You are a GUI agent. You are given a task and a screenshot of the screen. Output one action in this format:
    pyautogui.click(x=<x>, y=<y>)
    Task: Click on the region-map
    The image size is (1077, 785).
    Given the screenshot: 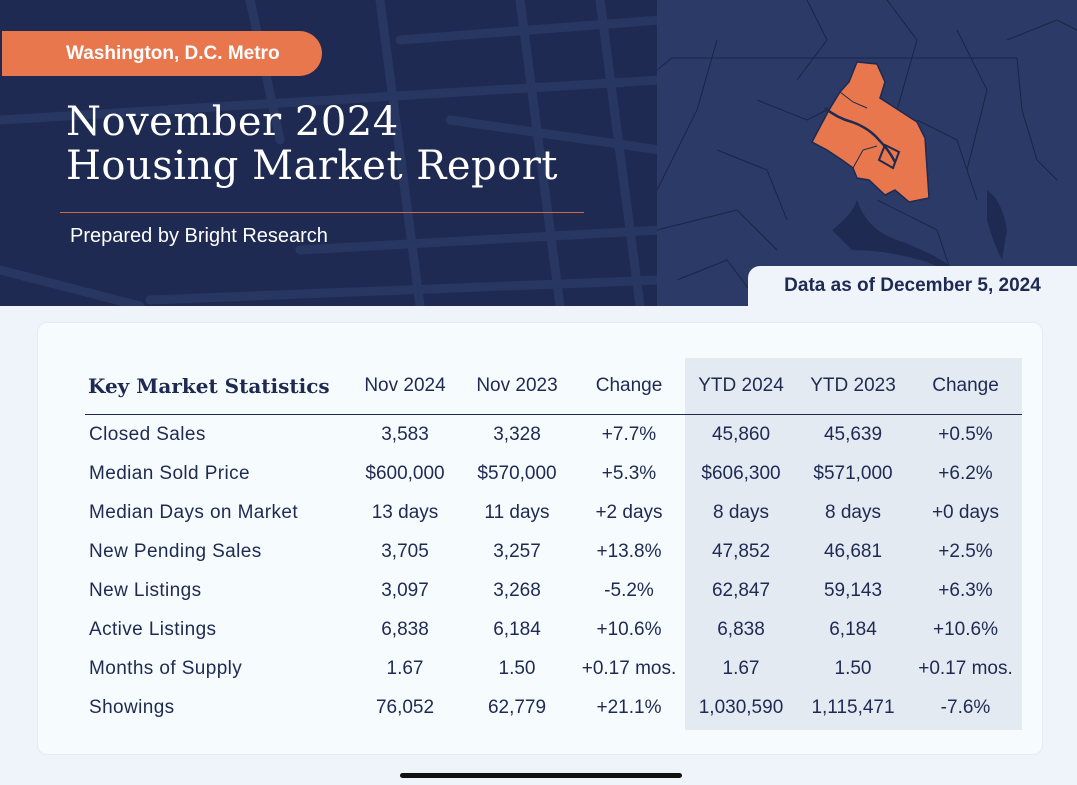 What is the action you would take?
    pyautogui.click(x=867, y=150)
    